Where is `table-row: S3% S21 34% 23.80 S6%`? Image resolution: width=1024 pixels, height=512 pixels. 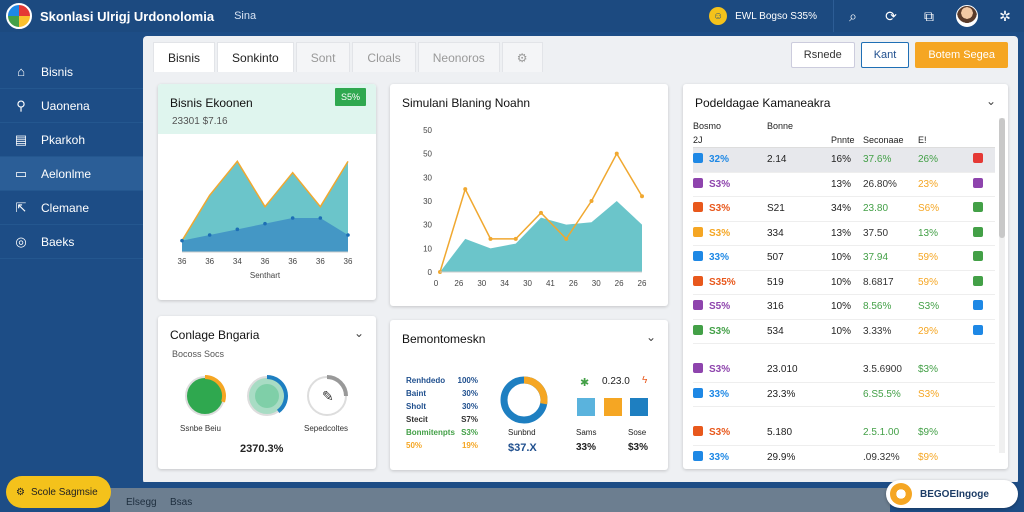 table-row: S3% S21 34% 23.80 S6% is located at coordinates (844, 209).